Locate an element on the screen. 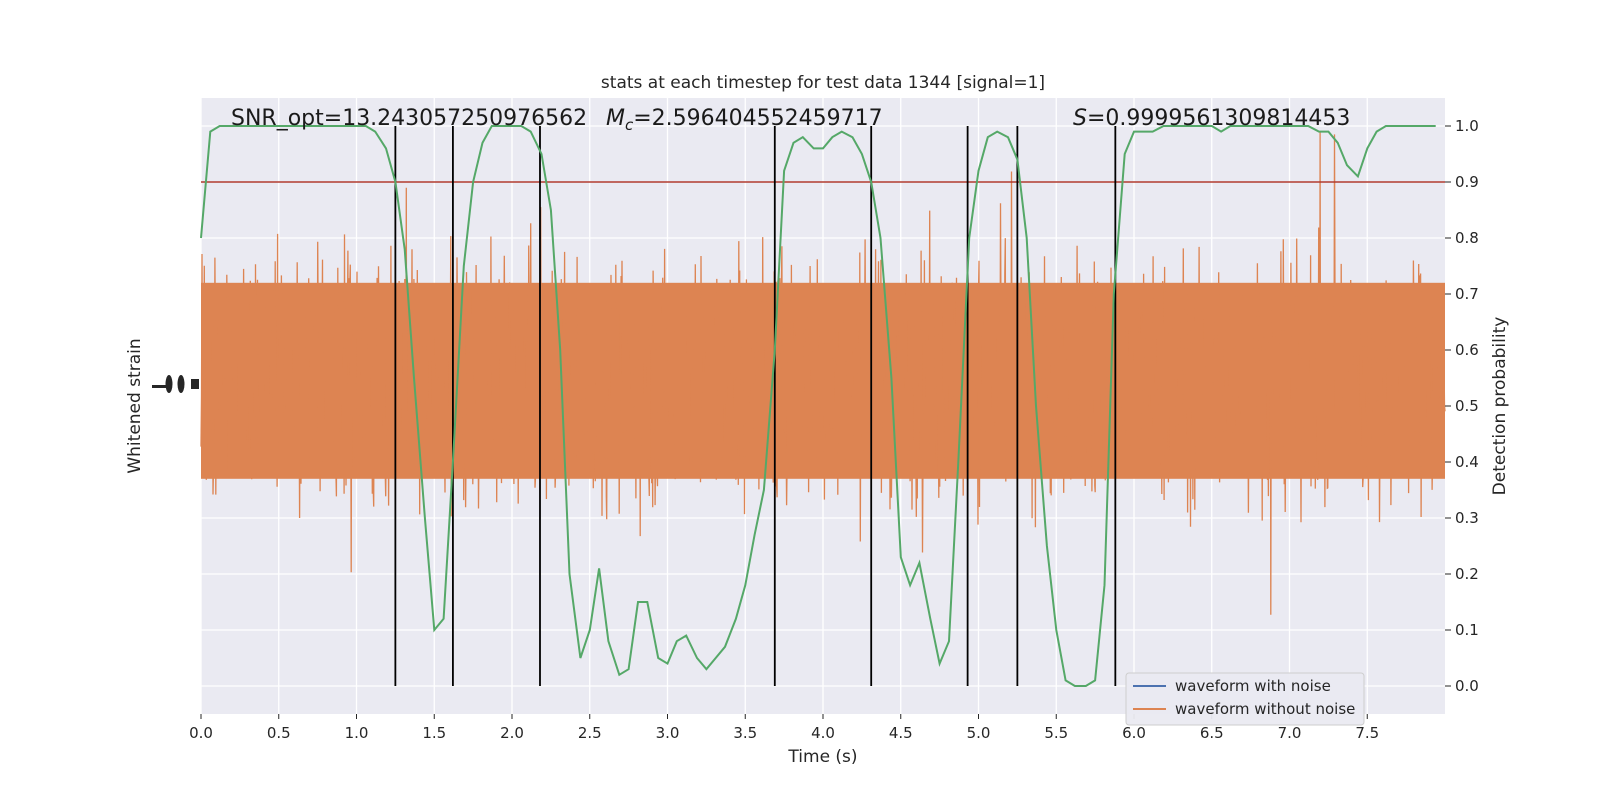 The width and height of the screenshot is (1600, 800). x-axis-label: Time (s) is located at coordinates (822, 757).